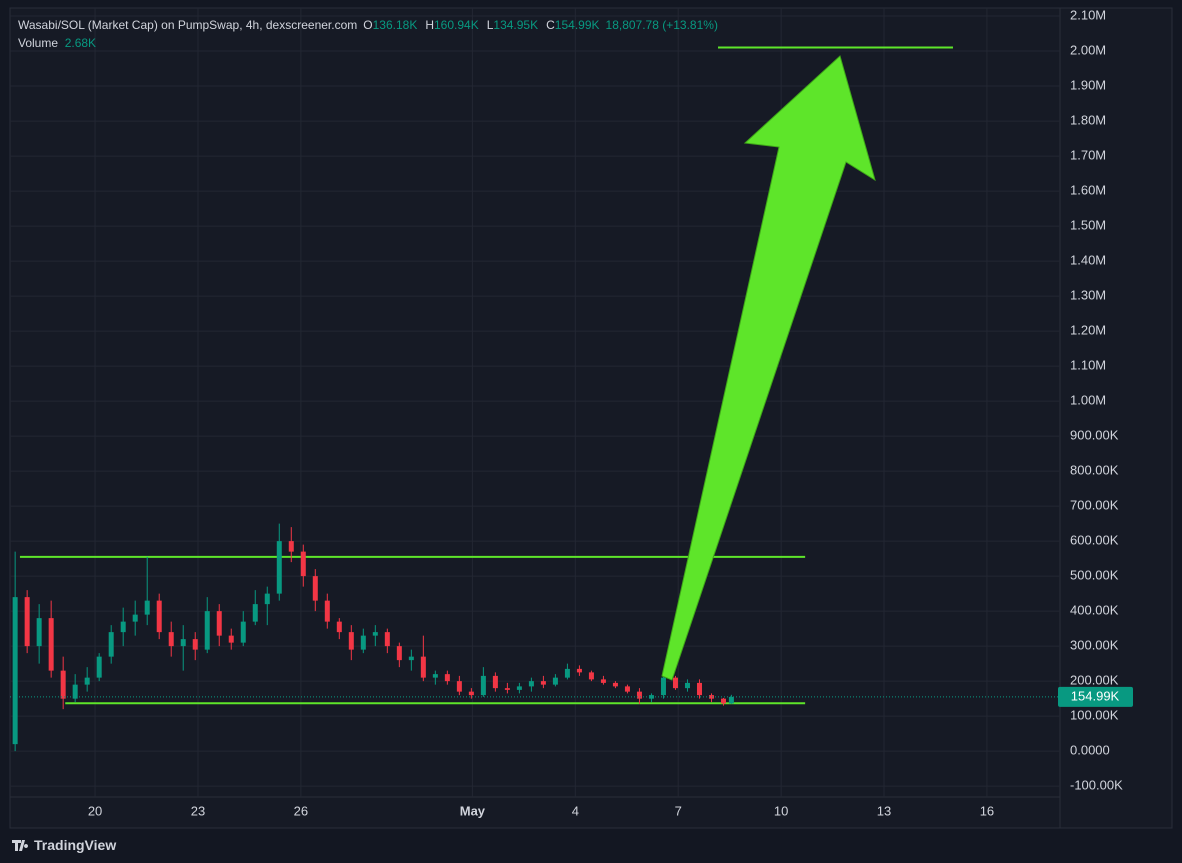  I want to click on legend-key: L, so click(490, 25).